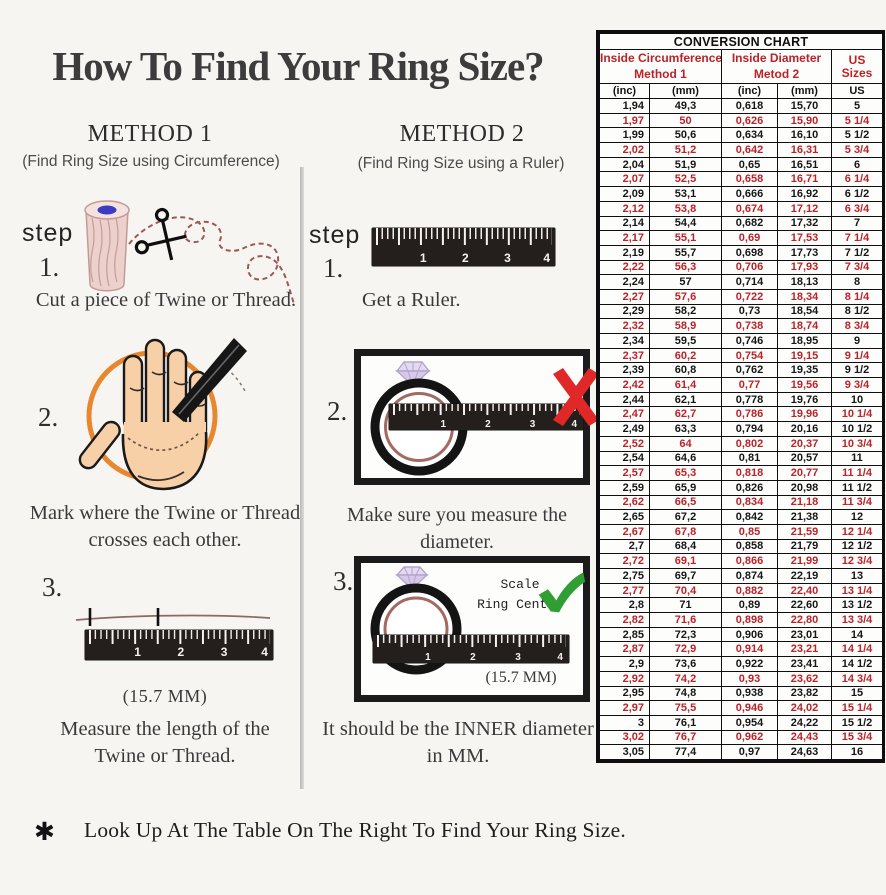  I want to click on ruler-illustration-m2: 1 2 3 4, so click(463, 247).